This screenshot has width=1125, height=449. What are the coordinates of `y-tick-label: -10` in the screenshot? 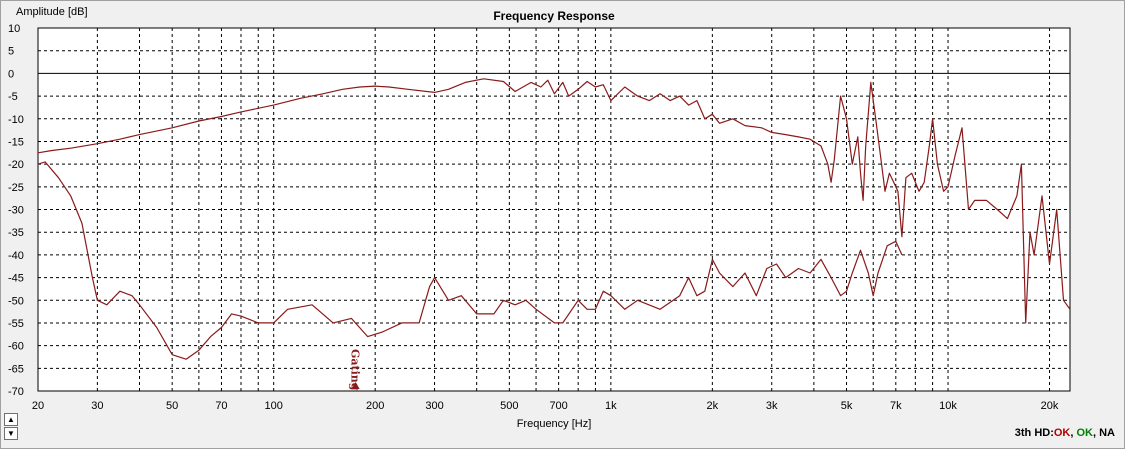 It's located at (16, 120).